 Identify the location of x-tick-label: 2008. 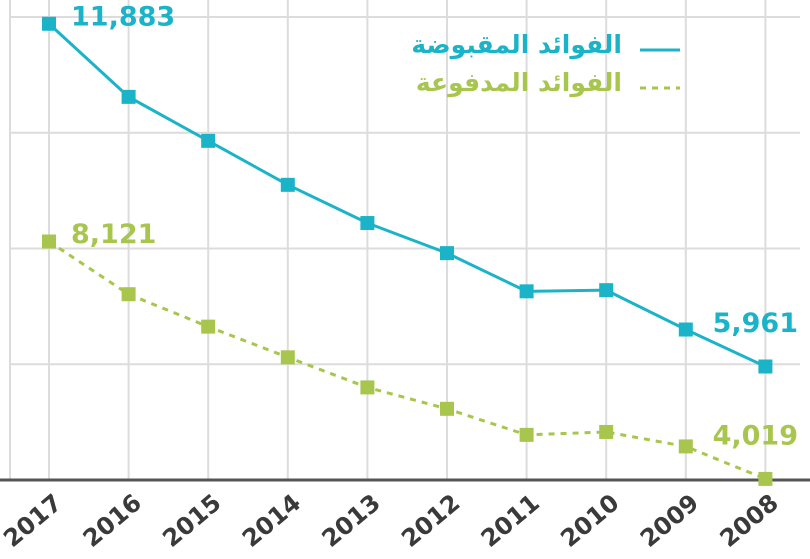
(749, 521).